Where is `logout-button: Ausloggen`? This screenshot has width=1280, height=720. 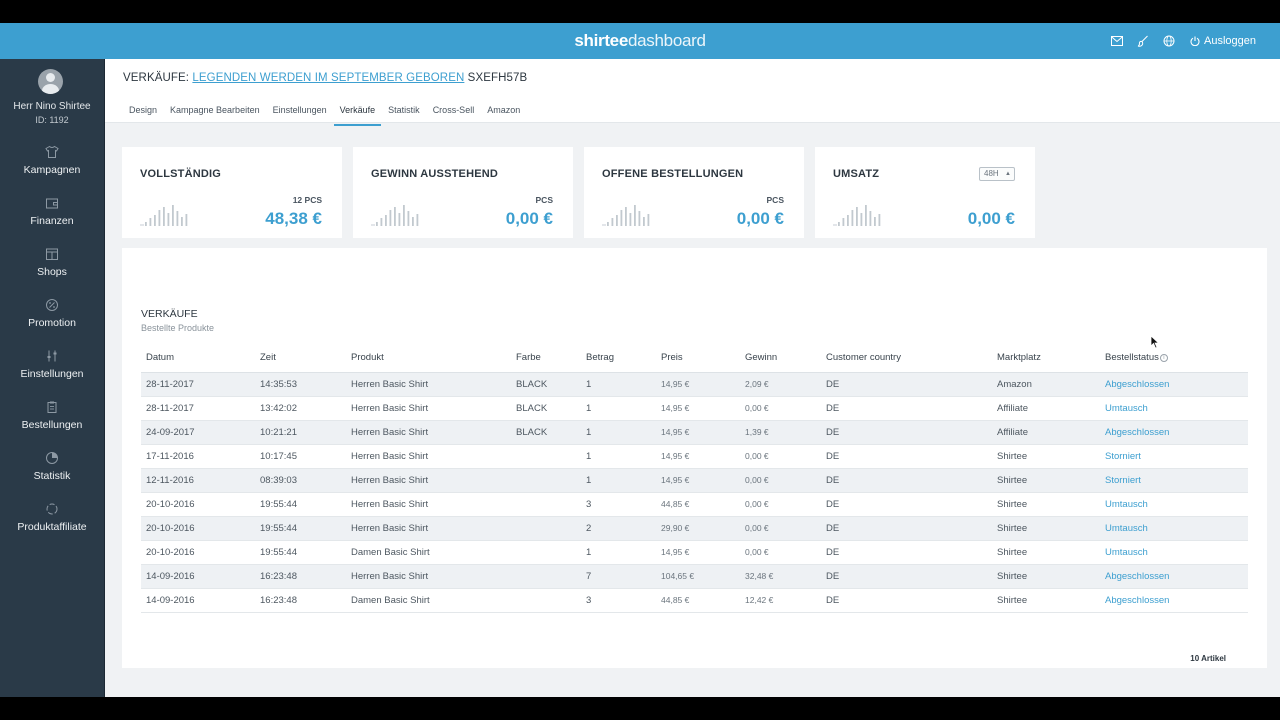
logout-button: Ausloggen is located at coordinates (1222, 41).